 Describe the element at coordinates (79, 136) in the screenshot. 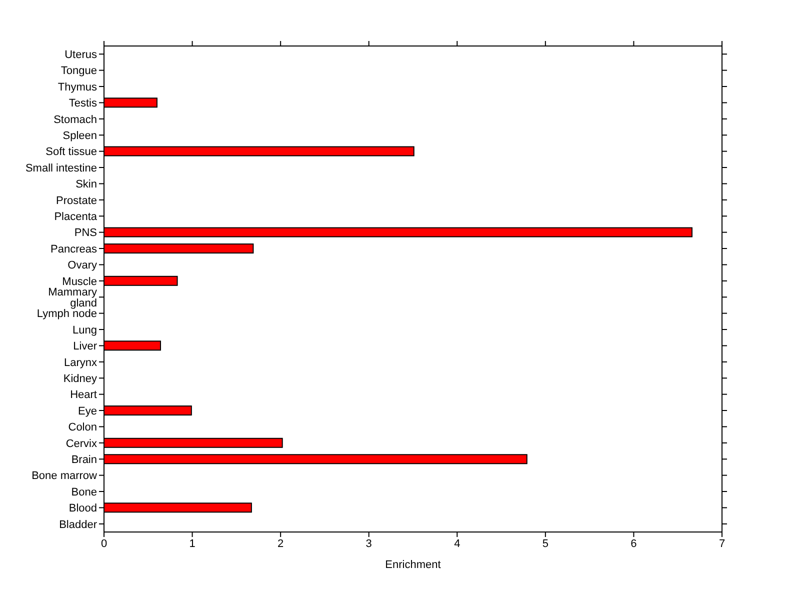

I see `y-tick-label: Spleen` at that location.